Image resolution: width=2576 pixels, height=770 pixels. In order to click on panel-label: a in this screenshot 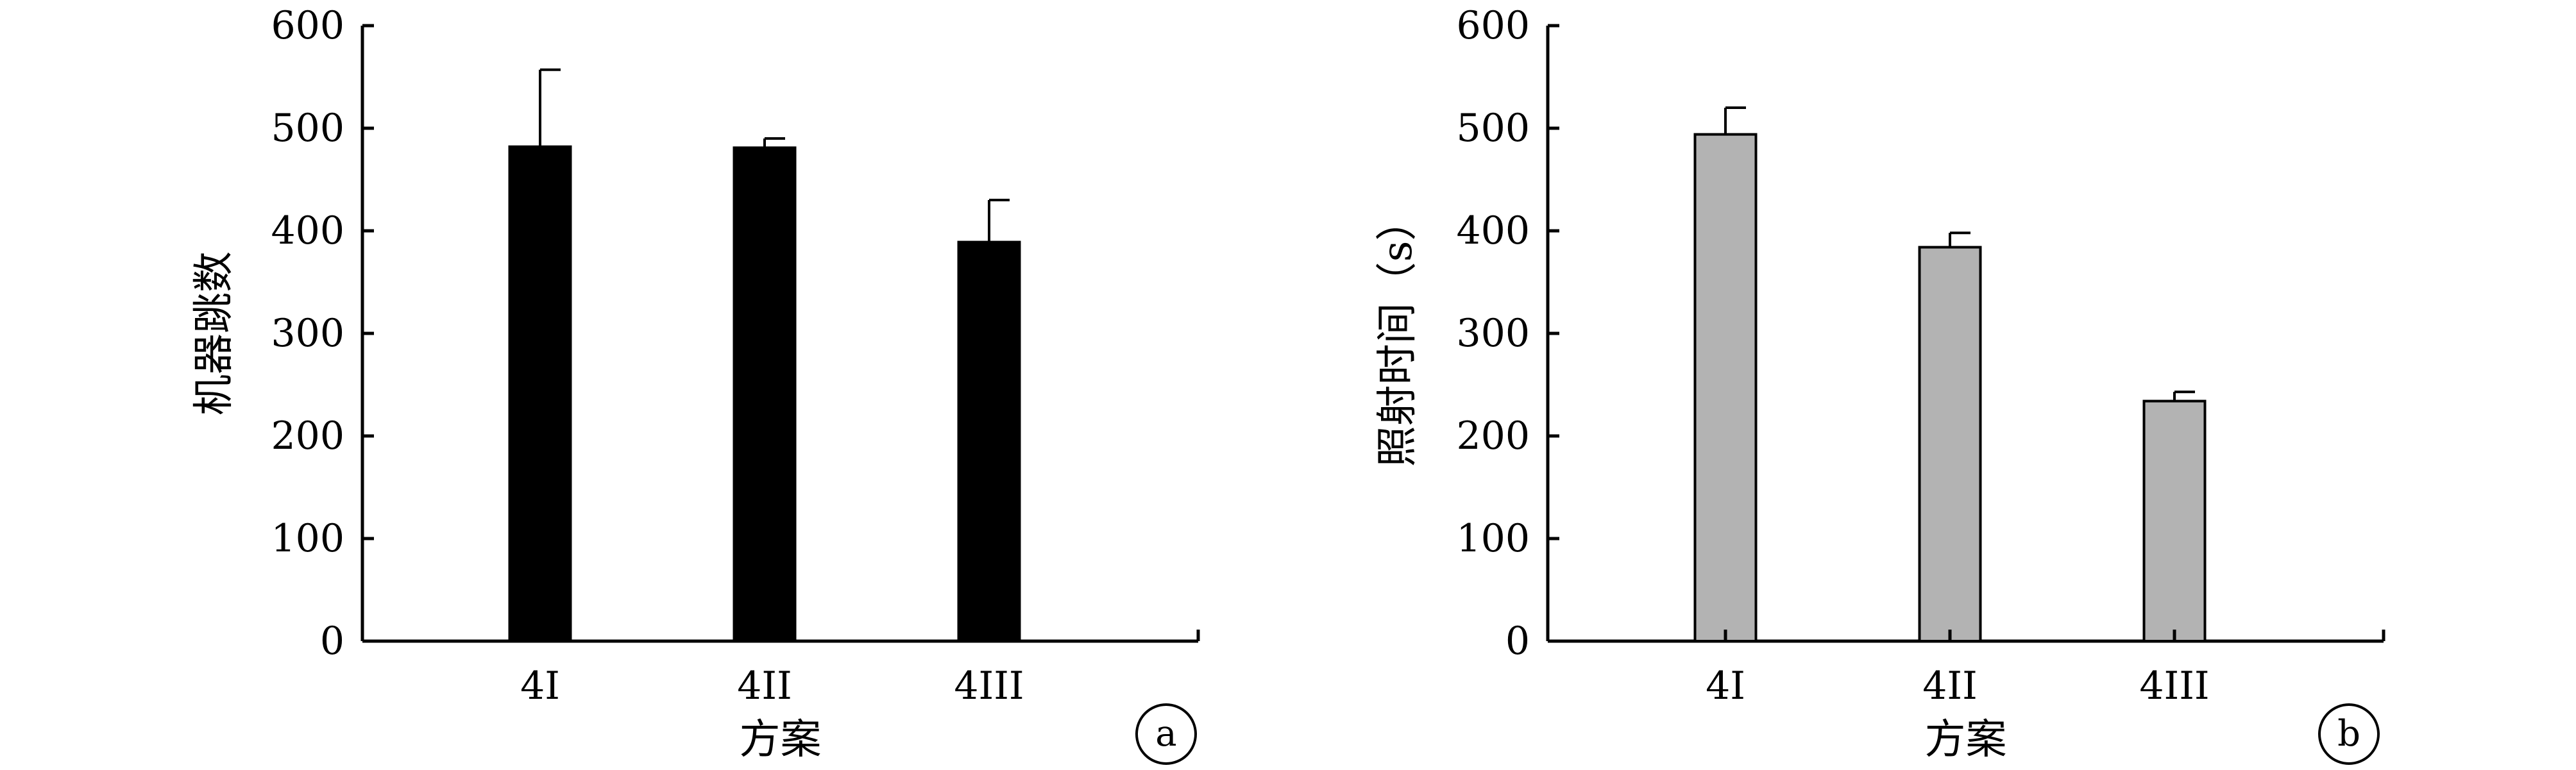, I will do `click(1165, 734)`.